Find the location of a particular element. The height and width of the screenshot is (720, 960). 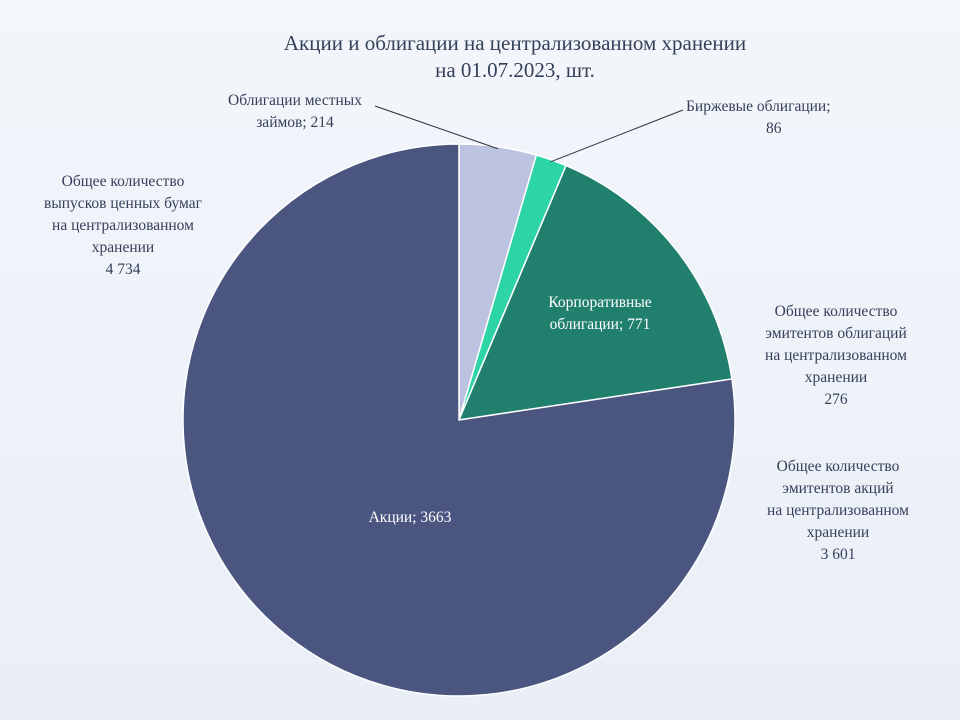

slice-label-corporate-bonds: Корпоративные облигации; 771 is located at coordinates (600, 314).